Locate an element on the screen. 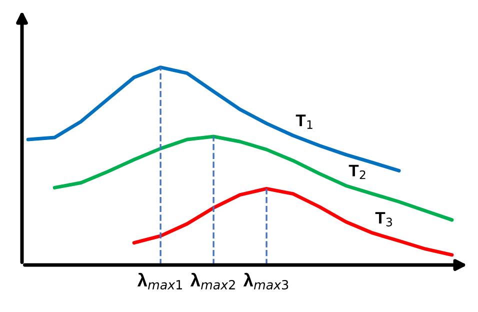  x-tick-label: λ$_{max1}$ is located at coordinates (159, 281).